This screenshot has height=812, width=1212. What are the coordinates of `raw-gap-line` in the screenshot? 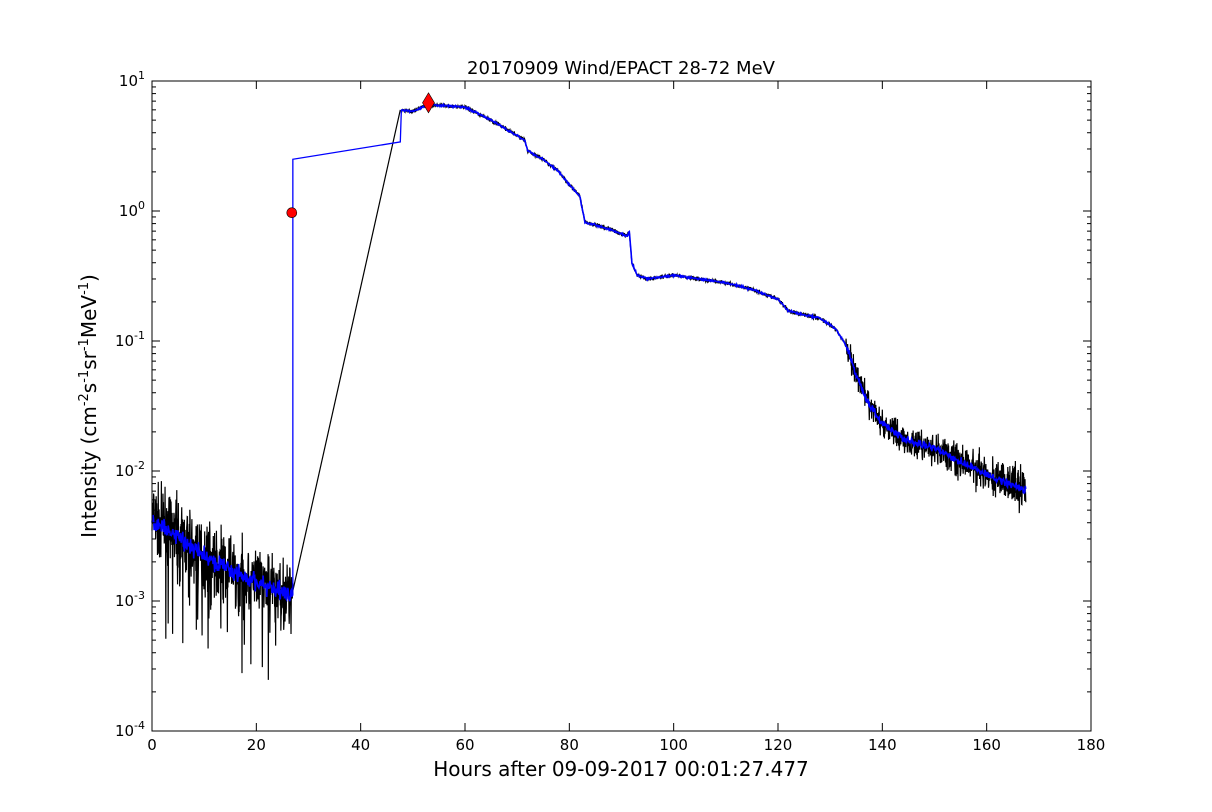 It's located at (346, 350).